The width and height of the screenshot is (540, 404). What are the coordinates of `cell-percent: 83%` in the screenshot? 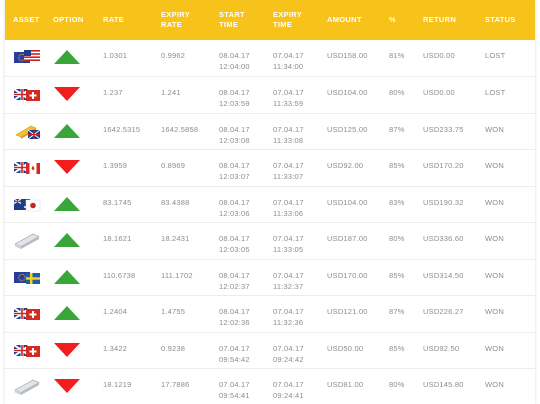 It's located at (397, 202).